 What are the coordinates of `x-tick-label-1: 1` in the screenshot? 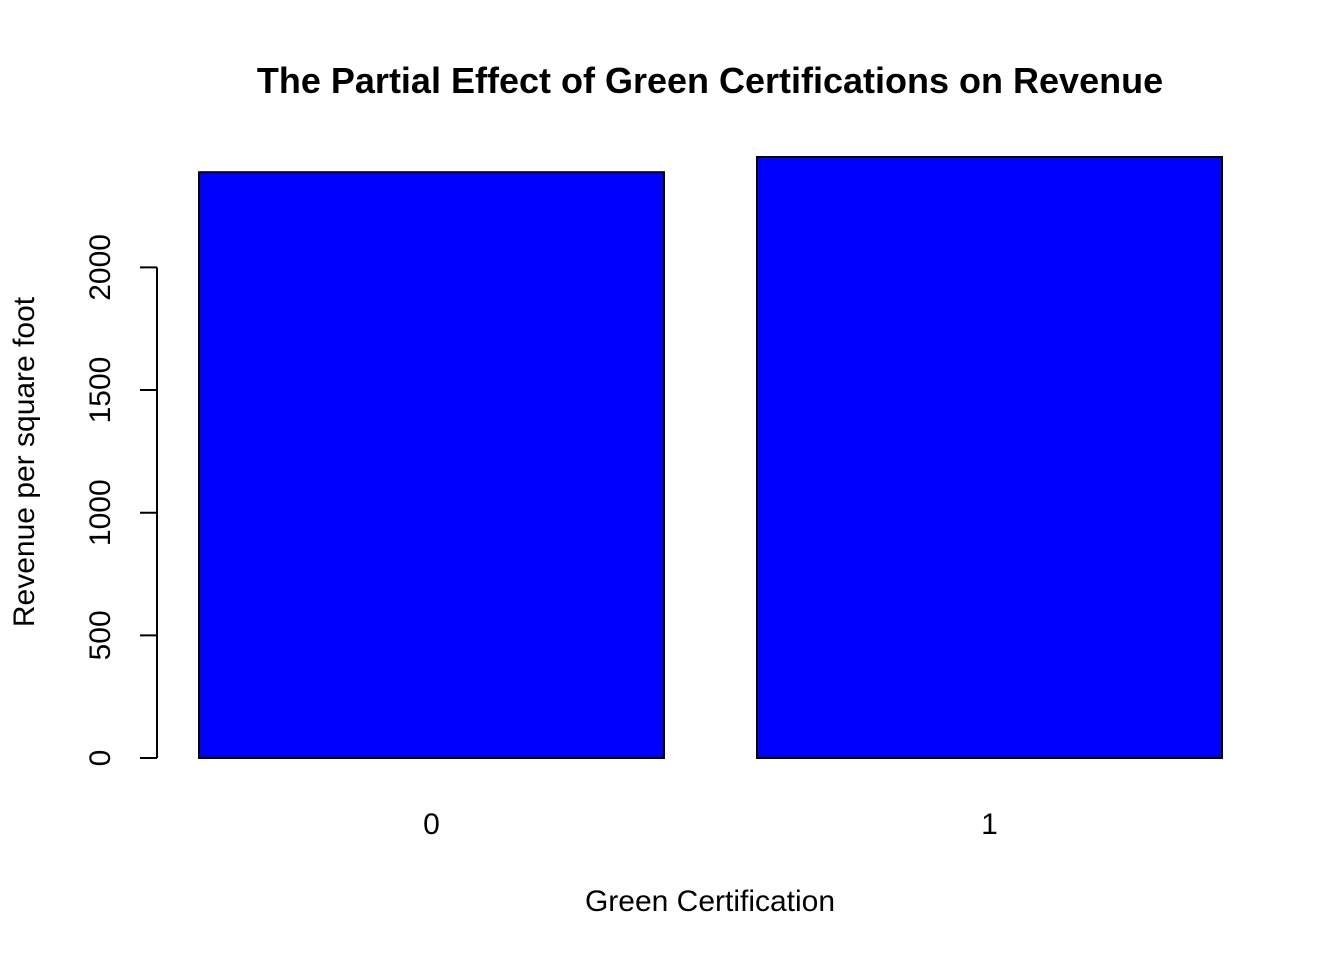 It's located at (989, 824).